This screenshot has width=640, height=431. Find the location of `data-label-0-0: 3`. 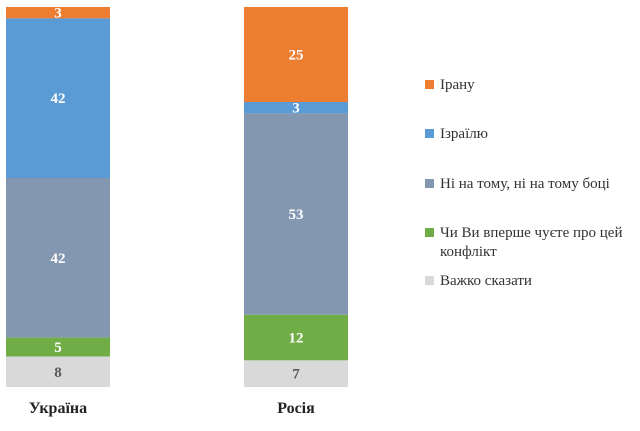

data-label-0-0: 3 is located at coordinates (58, 14).